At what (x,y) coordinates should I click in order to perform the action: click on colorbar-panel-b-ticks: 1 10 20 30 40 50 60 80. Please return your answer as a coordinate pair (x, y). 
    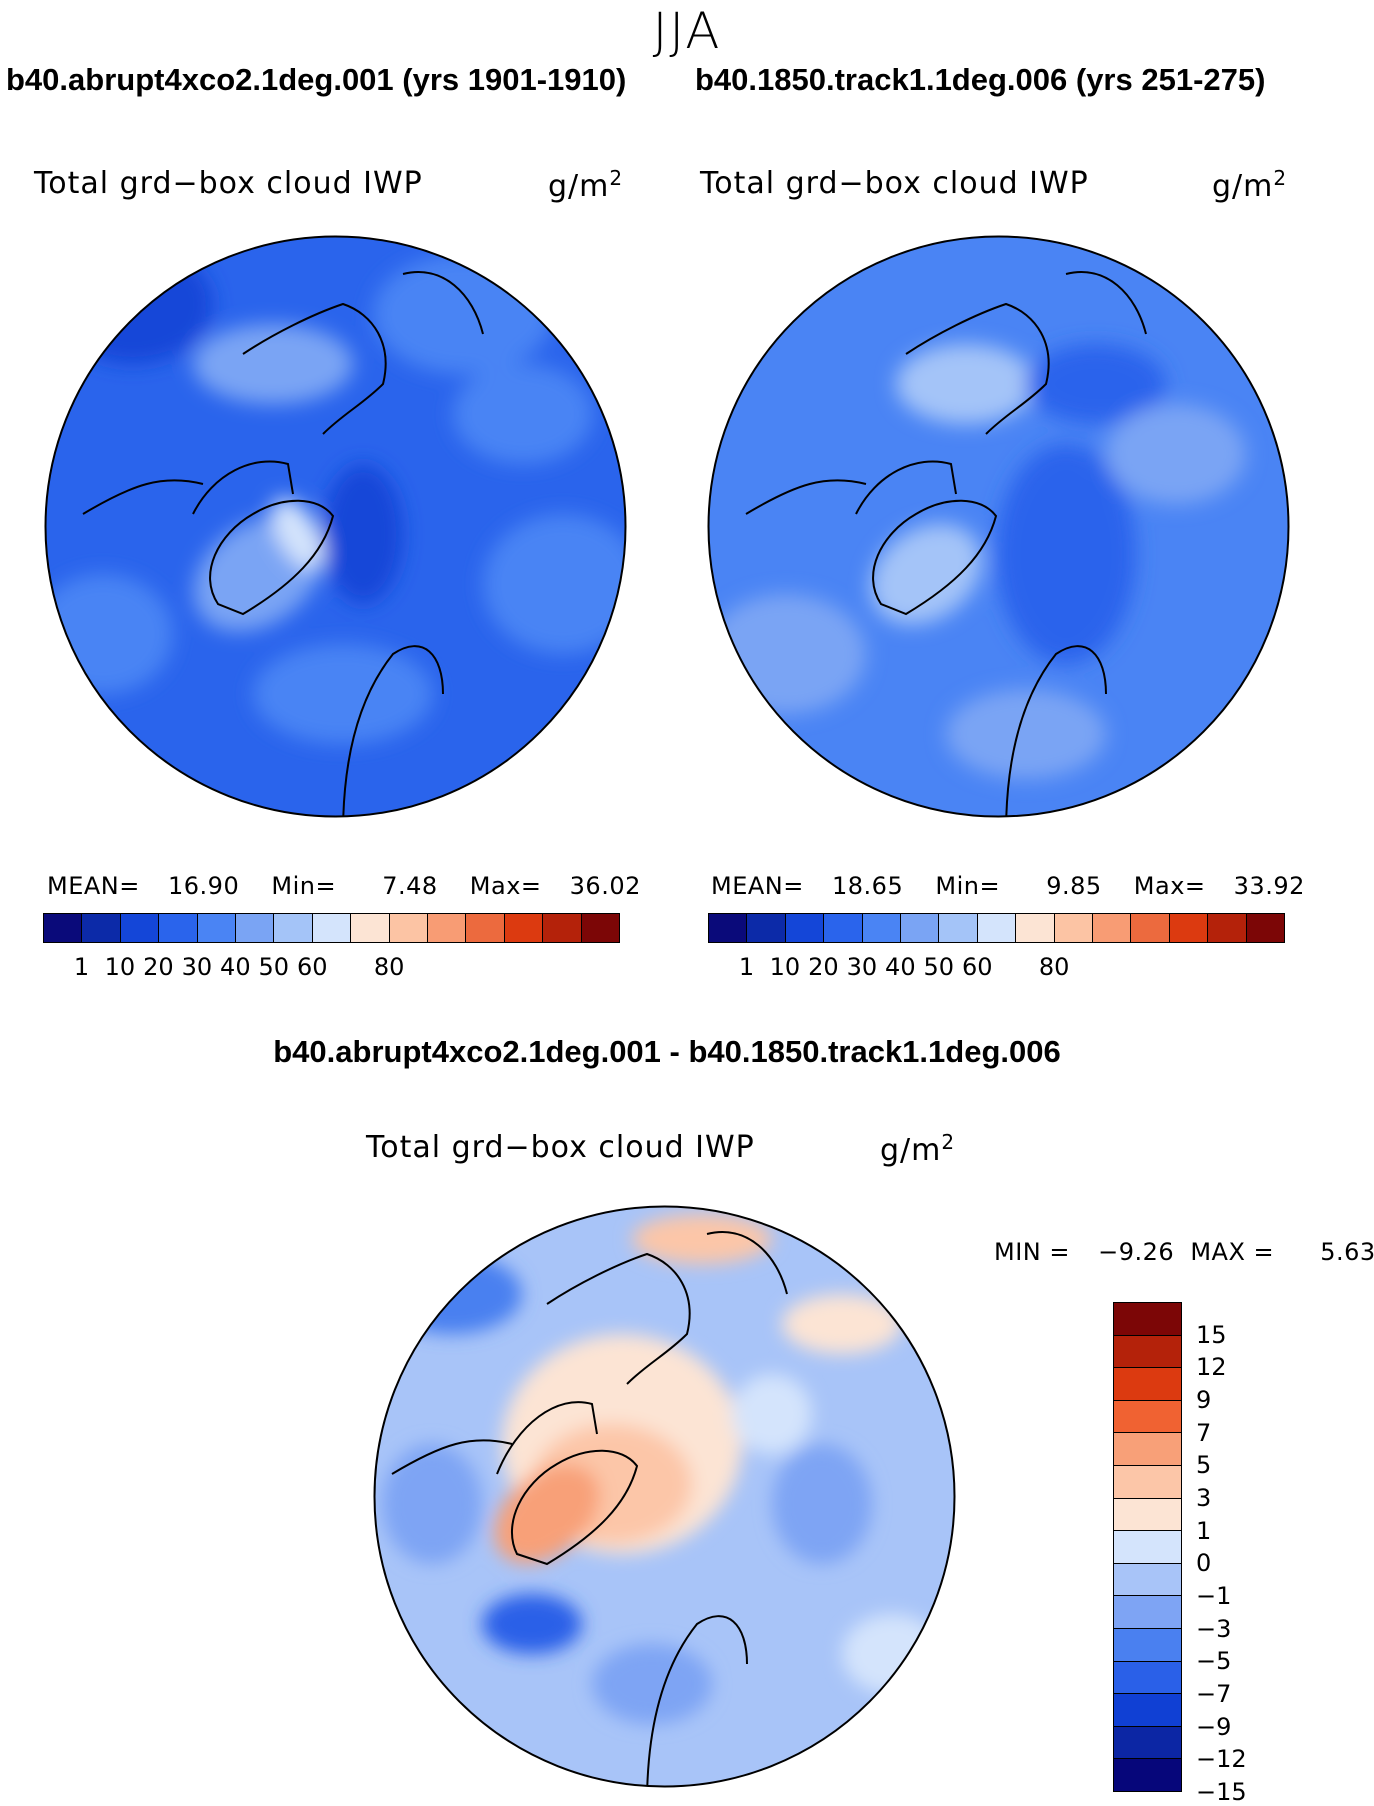
    Looking at the image, I should click on (996, 968).